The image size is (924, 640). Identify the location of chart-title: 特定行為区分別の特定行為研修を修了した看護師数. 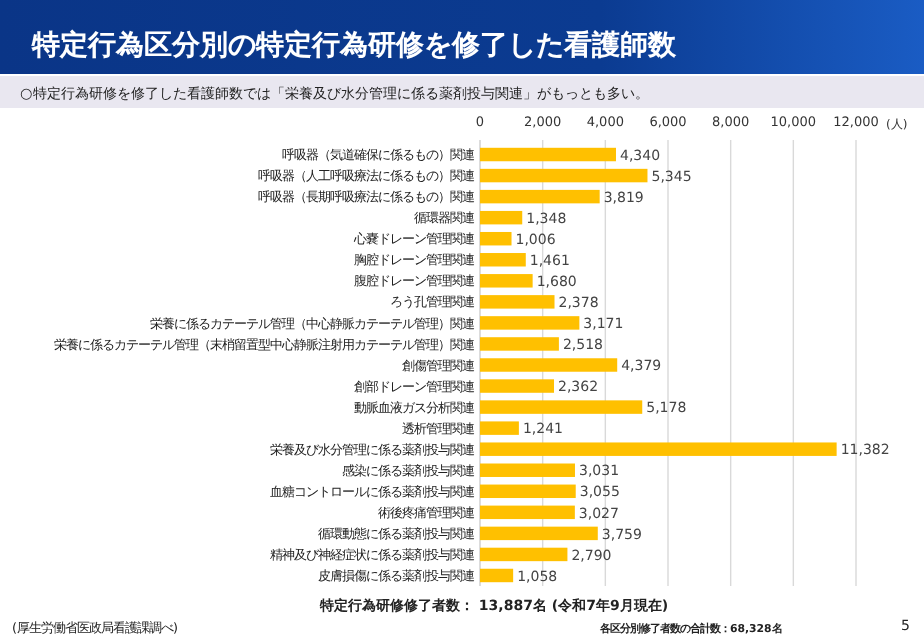
(354, 45).